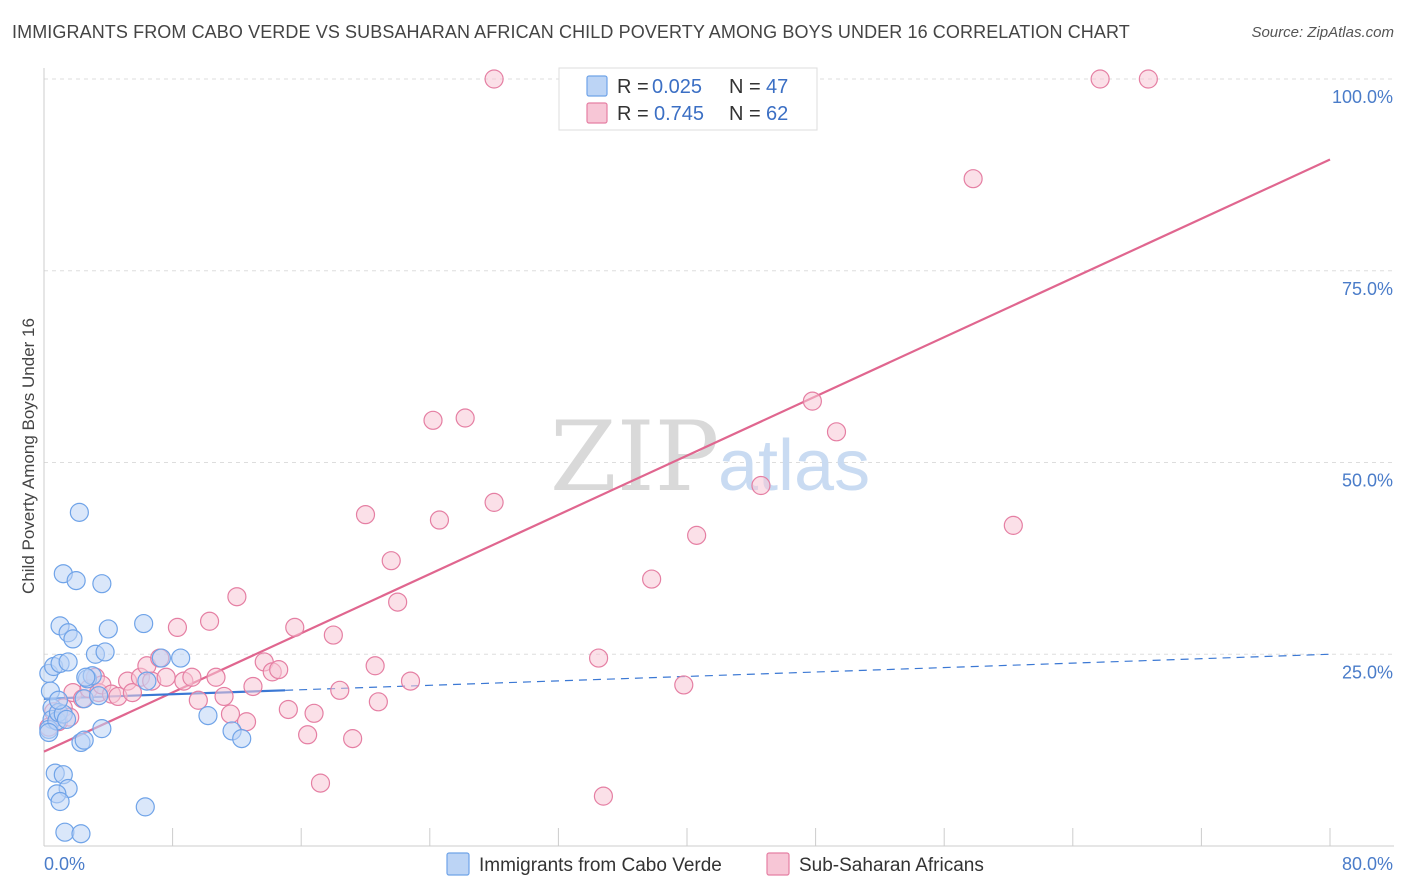 This screenshot has height=892, width=1406. What do you see at coordinates (777, 114) in the screenshot?
I see `legend-n-value: 62` at bounding box center [777, 114].